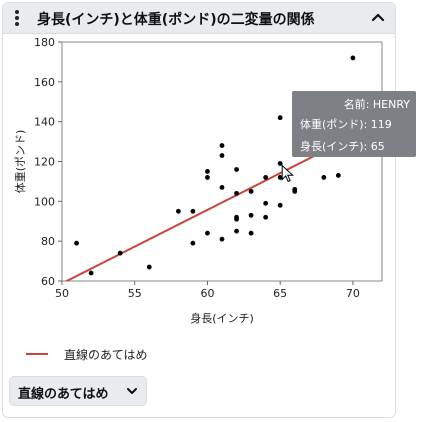 The height and width of the screenshot is (422, 421). Describe the element at coordinates (176, 20) in the screenshot. I see `panel-title: 身長(インチ)と体重(ポンド)の二変量の関係` at that location.